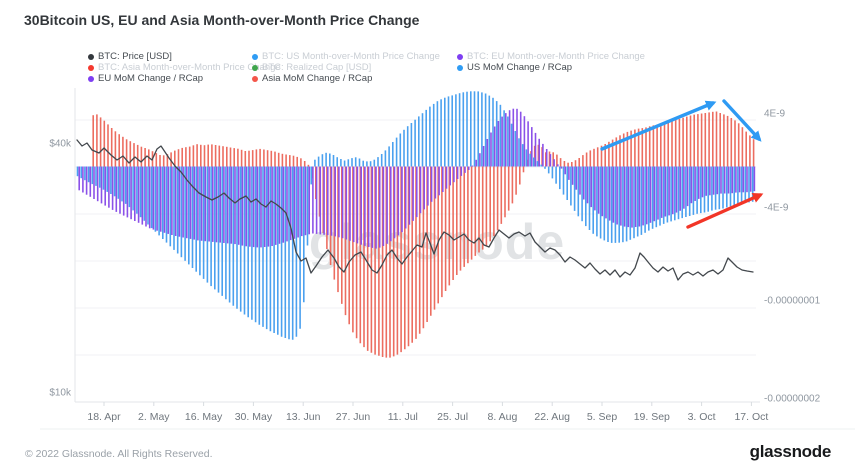 Image resolution: width=855 pixels, height=467 pixels. What do you see at coordinates (775, 114) in the screenshot?
I see `svg-text: 4E-9` at bounding box center [775, 114].